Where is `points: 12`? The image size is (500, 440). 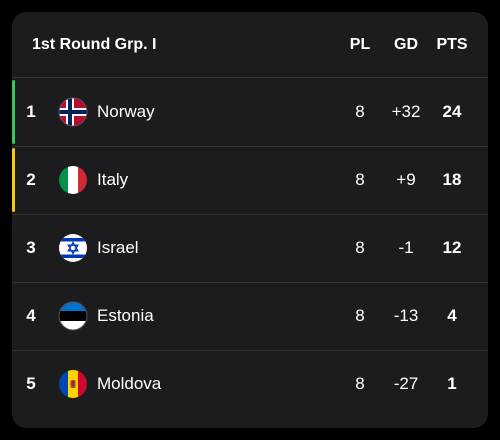
points: 12 is located at coordinates (452, 247).